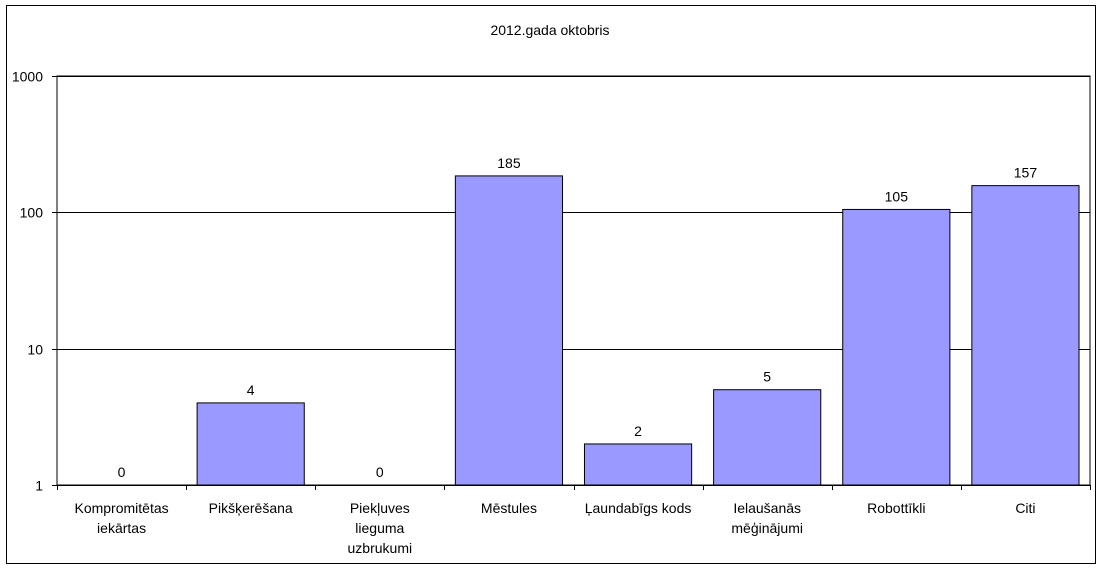  Describe the element at coordinates (380, 508) in the screenshot. I see `category-label: Piekļuves` at that location.